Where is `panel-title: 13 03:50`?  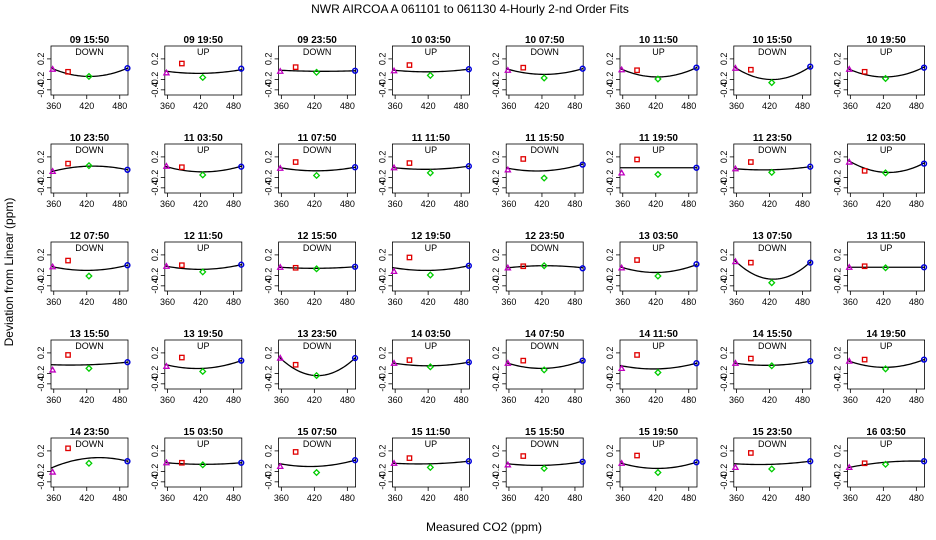 panel-title: 13 03:50 is located at coordinates (659, 236).